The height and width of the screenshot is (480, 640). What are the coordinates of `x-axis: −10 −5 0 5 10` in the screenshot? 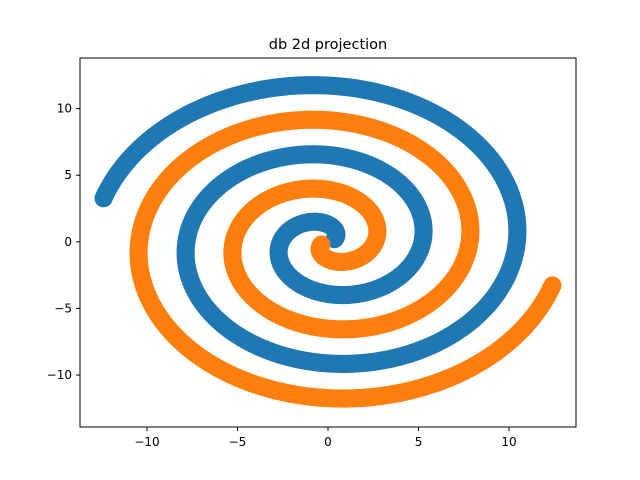 It's located at (325, 438).